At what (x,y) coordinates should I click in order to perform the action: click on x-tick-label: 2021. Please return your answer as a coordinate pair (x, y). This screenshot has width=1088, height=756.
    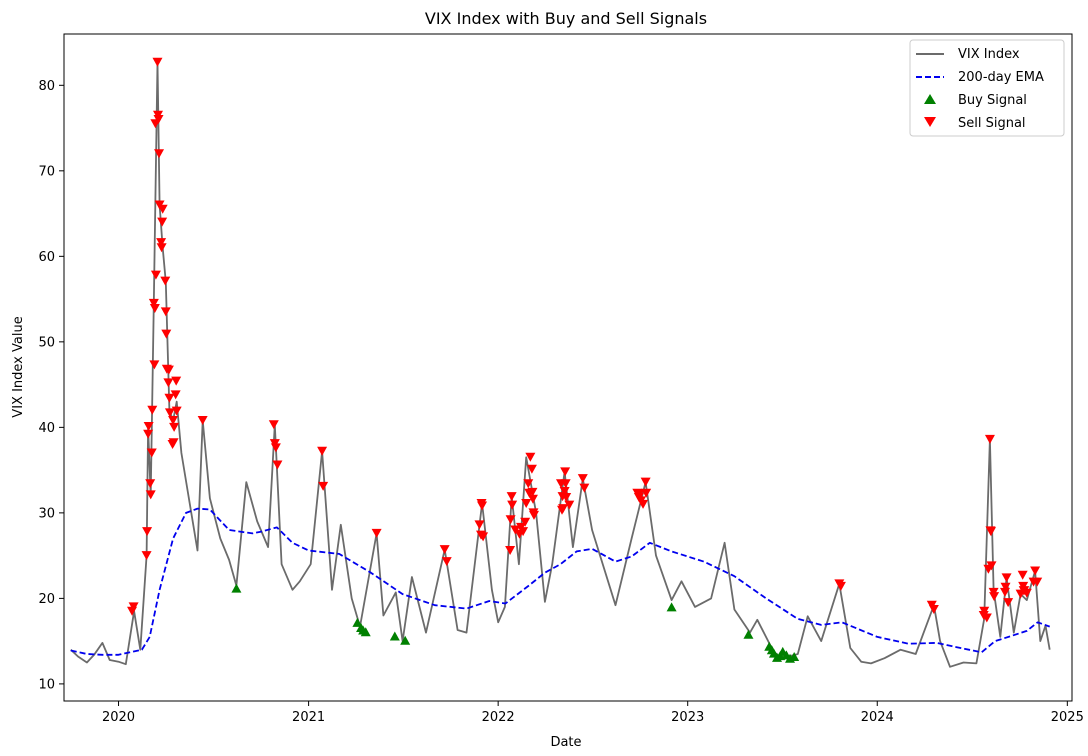
    Looking at the image, I should click on (308, 717).